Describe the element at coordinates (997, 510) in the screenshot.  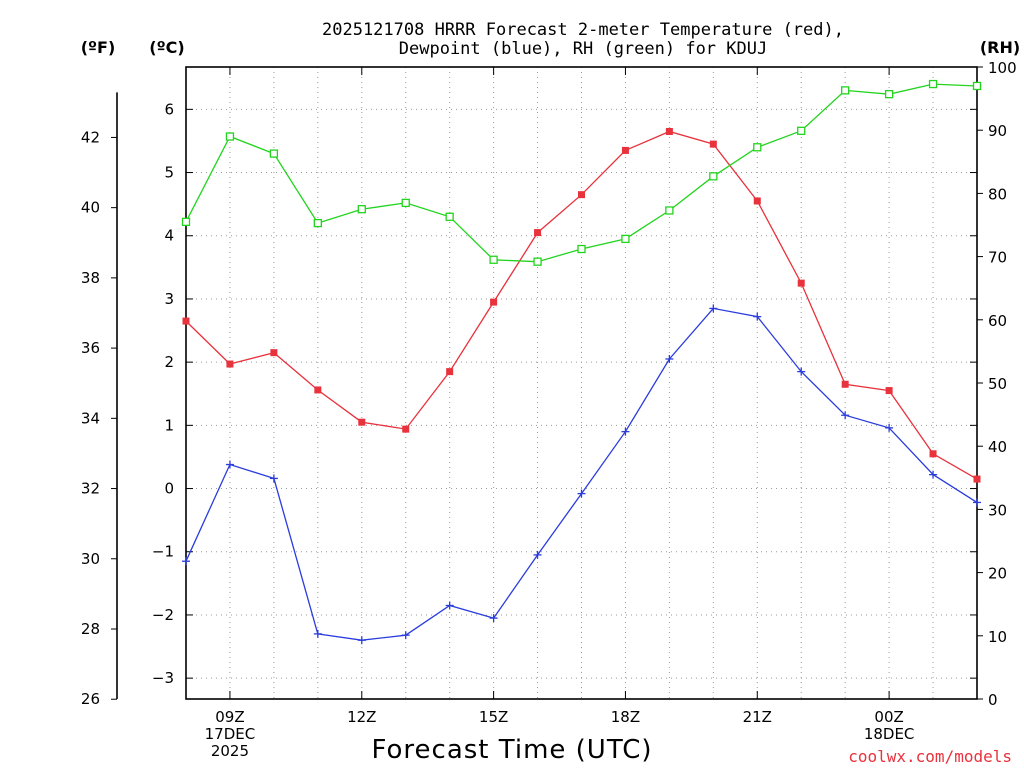
I see `rh-tick-label: 30` at that location.